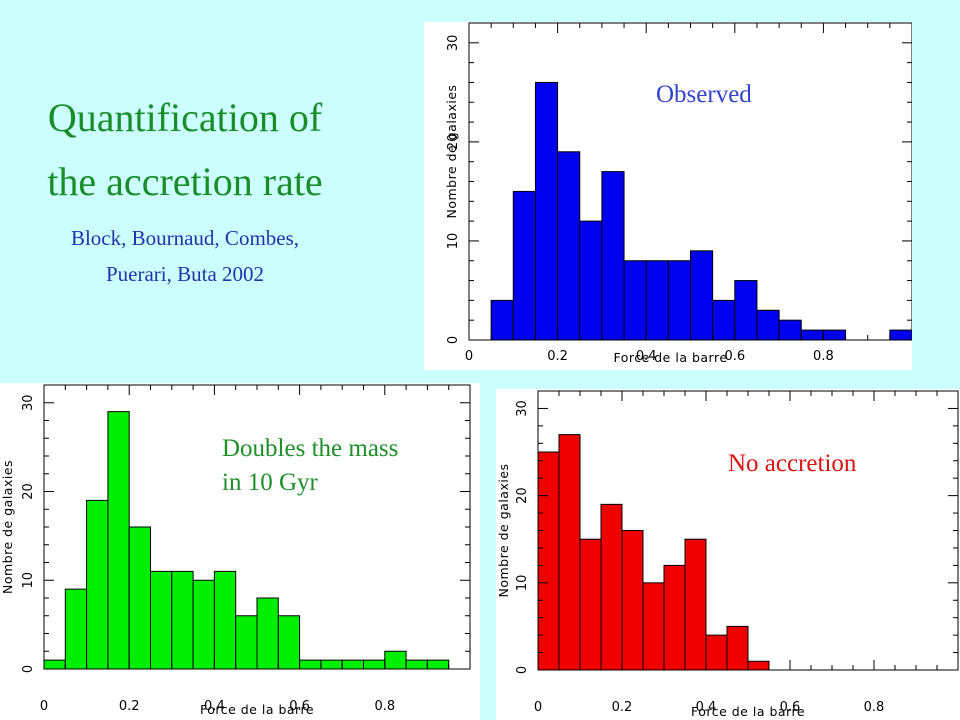 This screenshot has width=960, height=720. I want to click on doubling-mass-annotation-line-2: in 10 Gyr, so click(270, 482).